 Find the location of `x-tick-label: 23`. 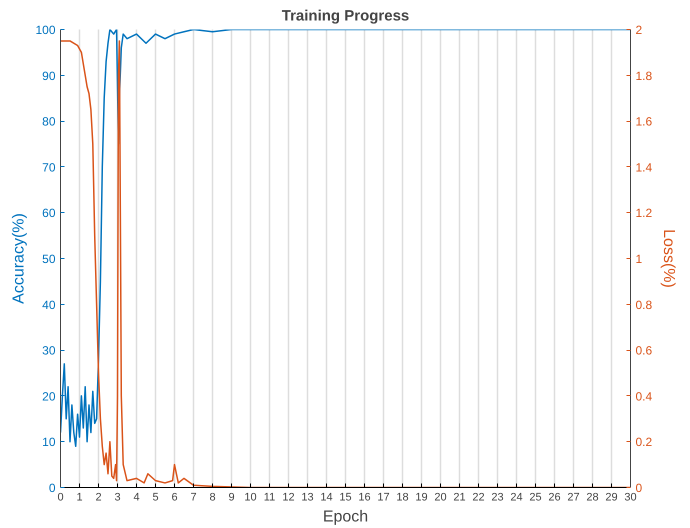

x-tick-label: 23 is located at coordinates (497, 498).